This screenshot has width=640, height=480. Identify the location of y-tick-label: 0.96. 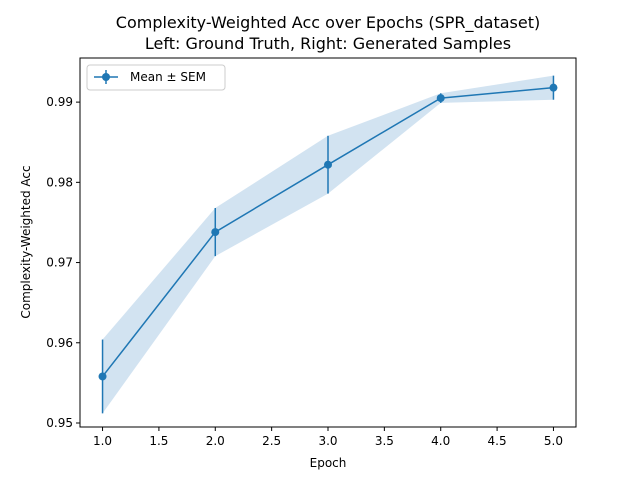
(59, 343).